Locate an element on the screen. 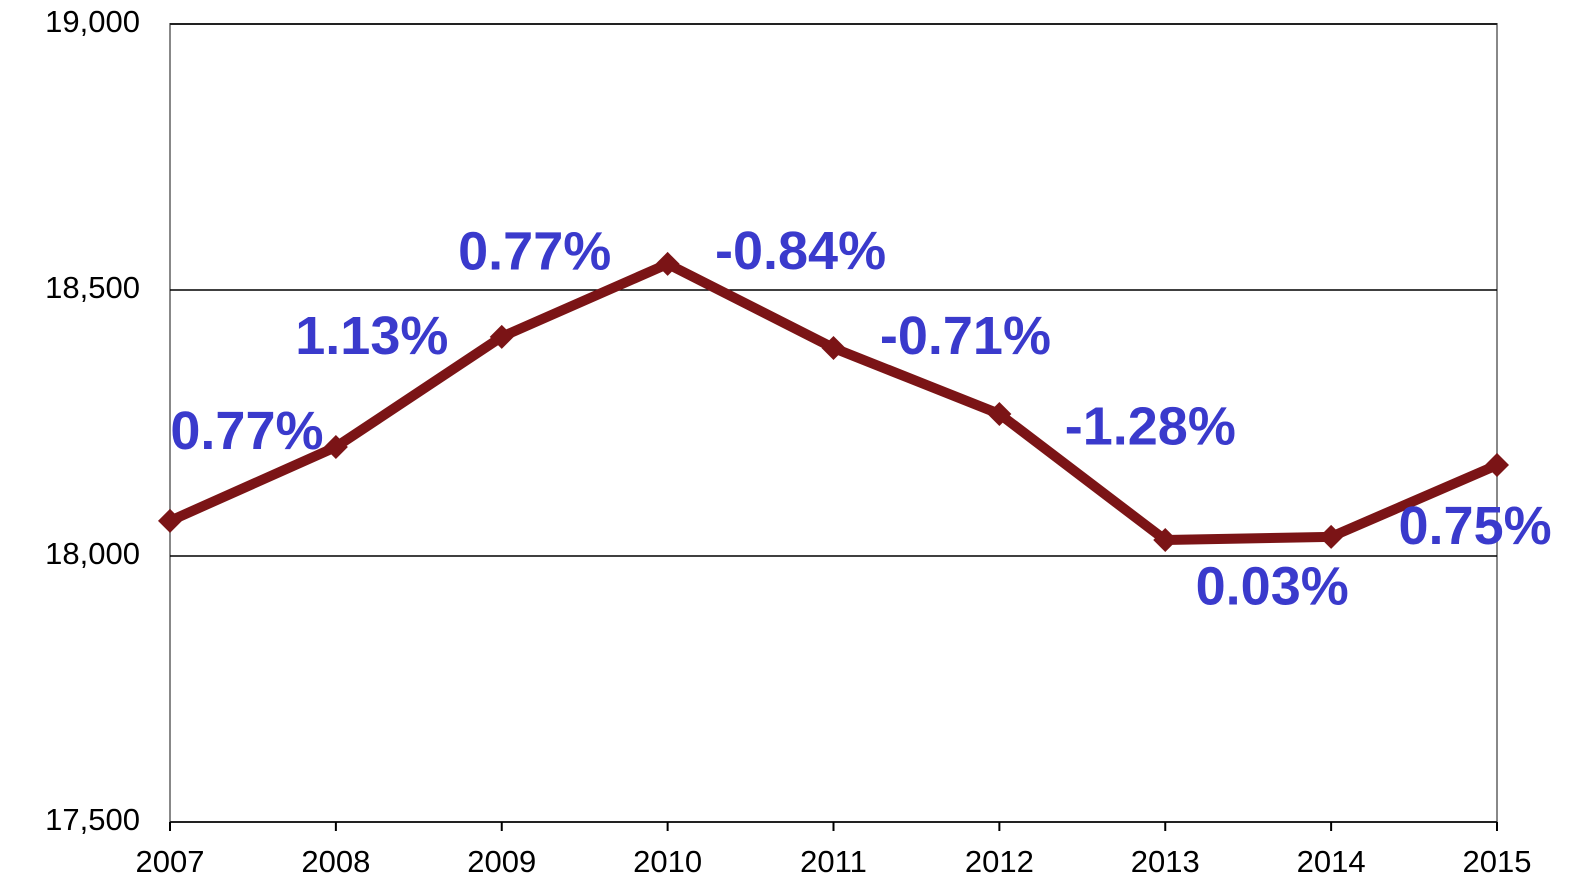  x-tick-label: 2015 is located at coordinates (1497, 861).